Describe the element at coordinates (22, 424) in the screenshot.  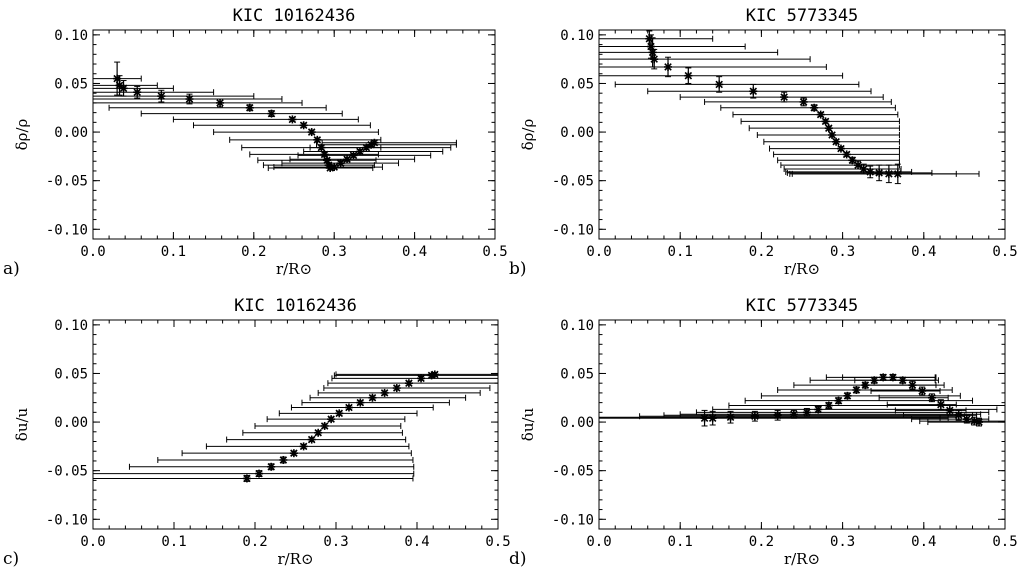
I see `y-axis-label: δu/u` at that location.